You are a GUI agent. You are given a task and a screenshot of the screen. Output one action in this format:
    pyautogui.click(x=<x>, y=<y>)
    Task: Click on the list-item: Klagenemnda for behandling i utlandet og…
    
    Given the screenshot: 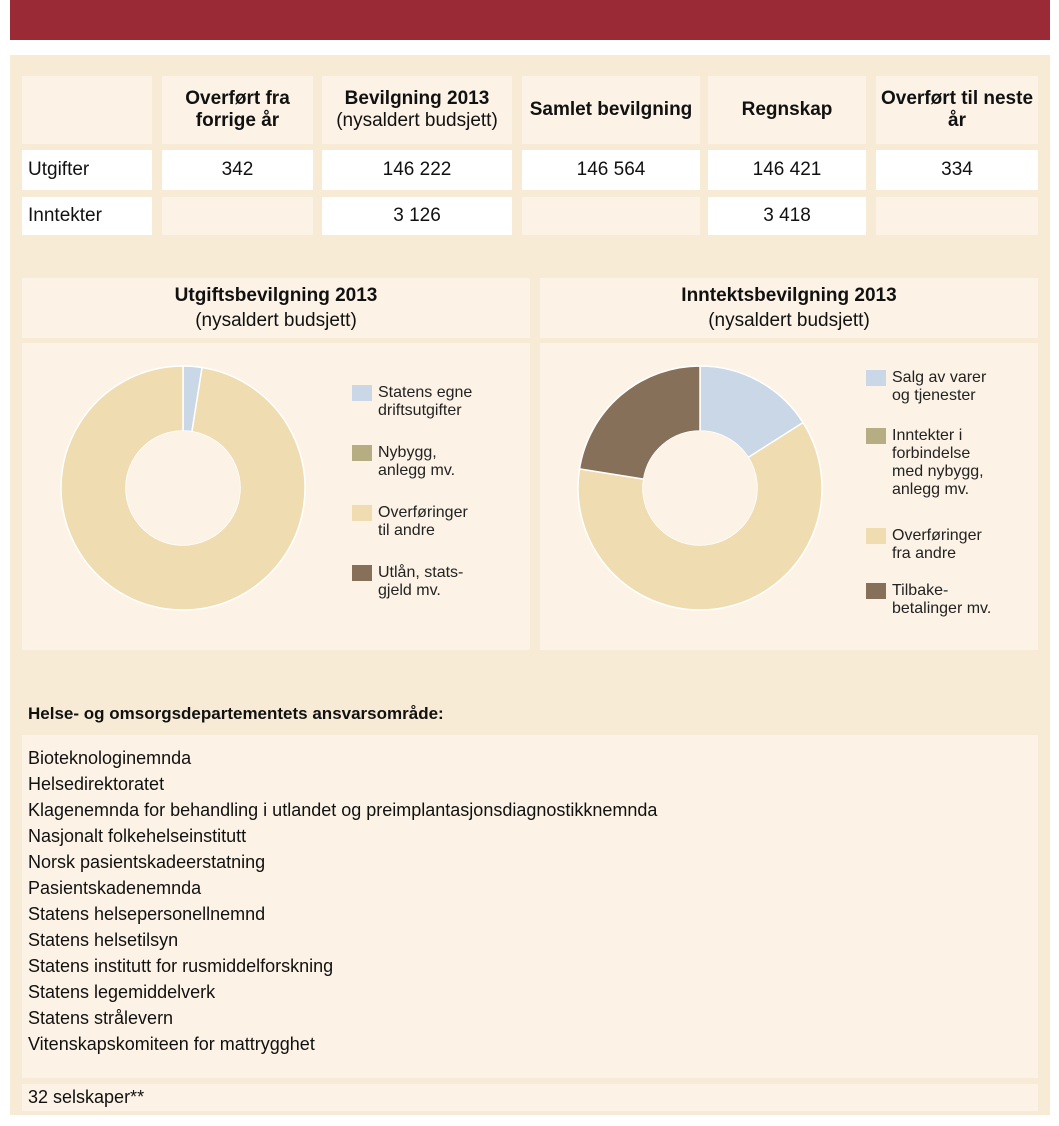 What is the action you would take?
    pyautogui.click(x=343, y=810)
    